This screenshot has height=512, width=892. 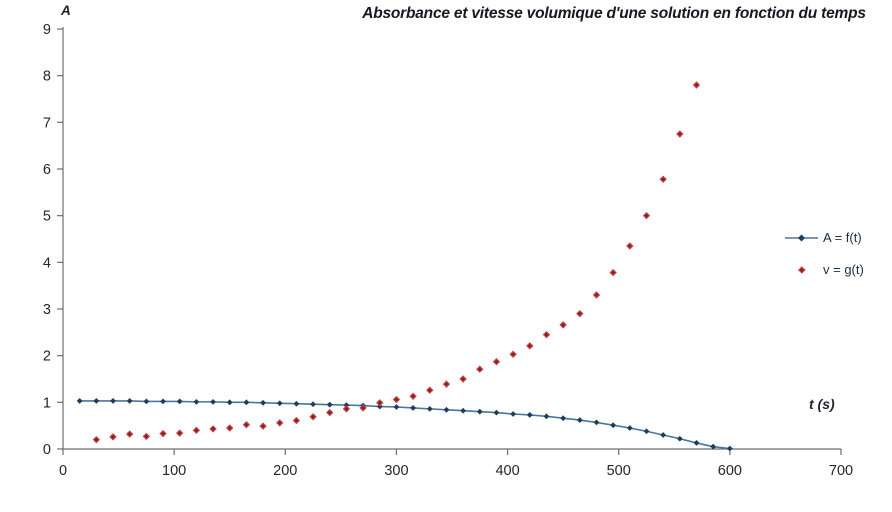 I want to click on x-axis-title: t (s), so click(x=822, y=404).